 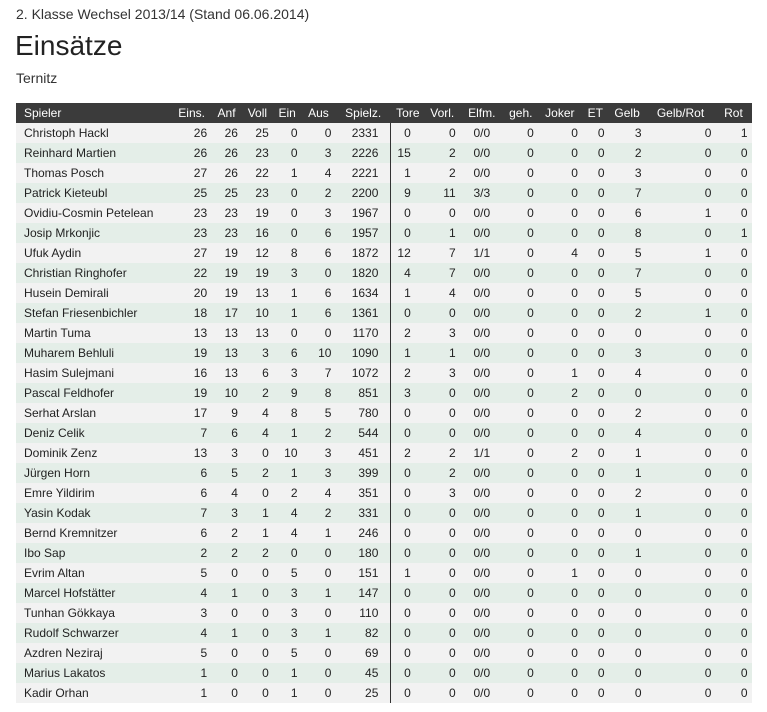 What do you see at coordinates (94, 573) in the screenshot?
I see `cell-player: Evrim Altan` at bounding box center [94, 573].